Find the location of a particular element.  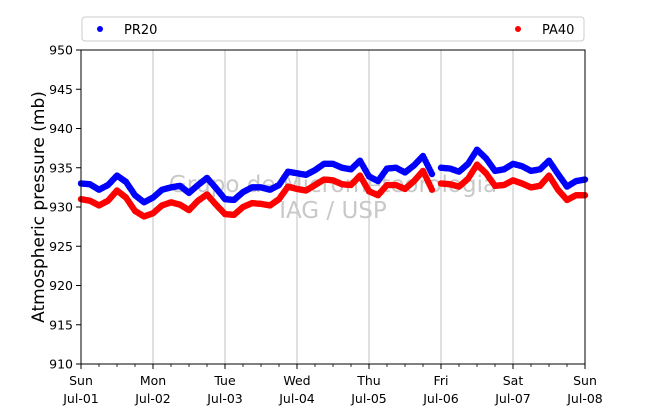

legend-label-pr20: PR20 is located at coordinates (140, 30).